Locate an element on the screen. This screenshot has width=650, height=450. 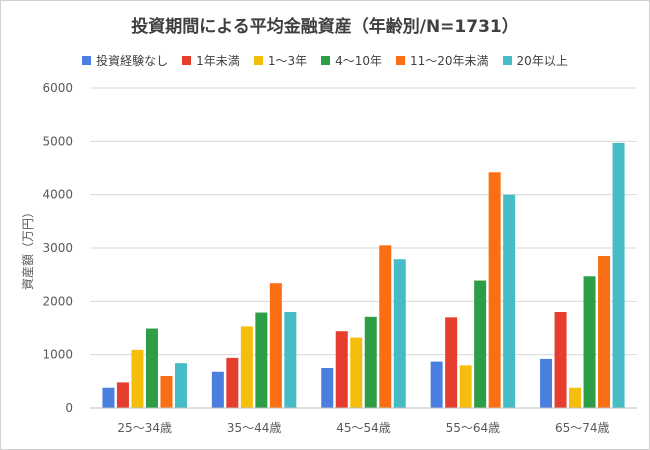
x-tick-label: 35〜44歳 is located at coordinates (254, 428).